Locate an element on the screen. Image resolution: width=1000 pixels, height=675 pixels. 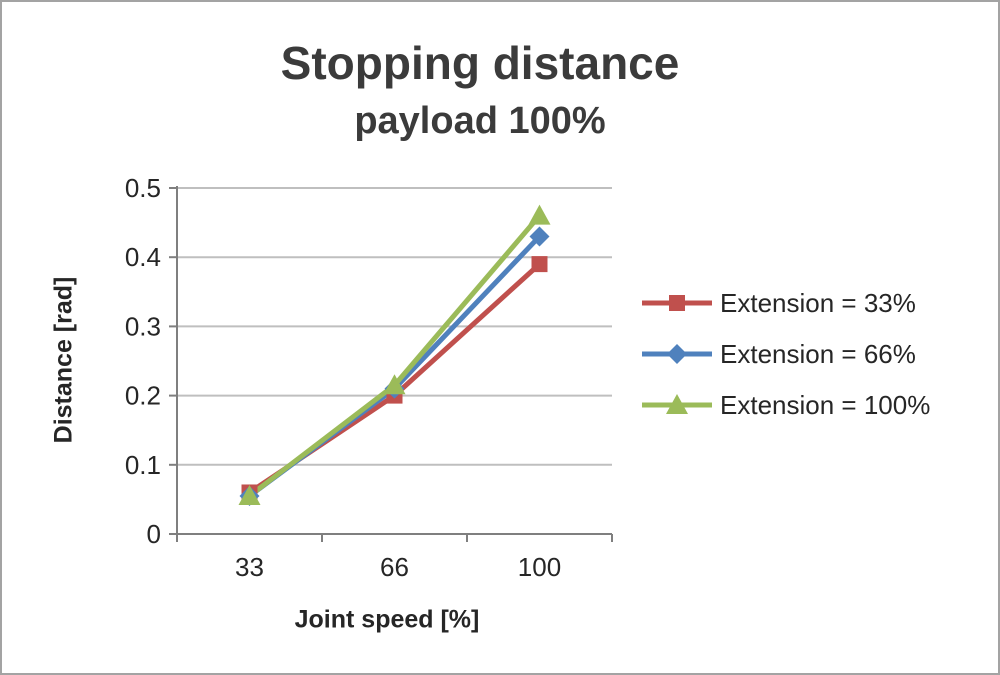
y-tick-label: 0 is located at coordinates (154, 534).